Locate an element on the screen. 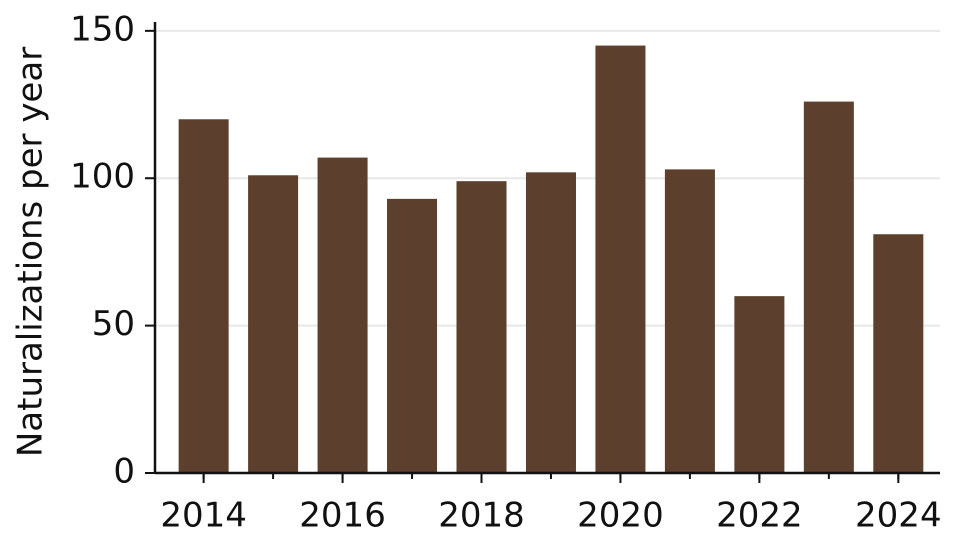 The width and height of the screenshot is (962, 554). x-tick-label: 2024 is located at coordinates (898, 516).